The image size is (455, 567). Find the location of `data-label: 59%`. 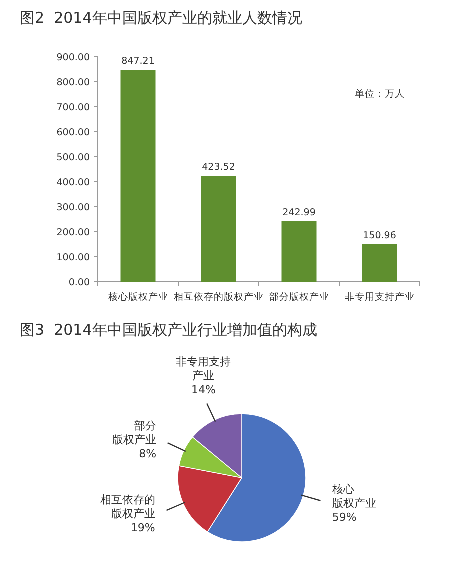

data-label: 59% is located at coordinates (344, 517).